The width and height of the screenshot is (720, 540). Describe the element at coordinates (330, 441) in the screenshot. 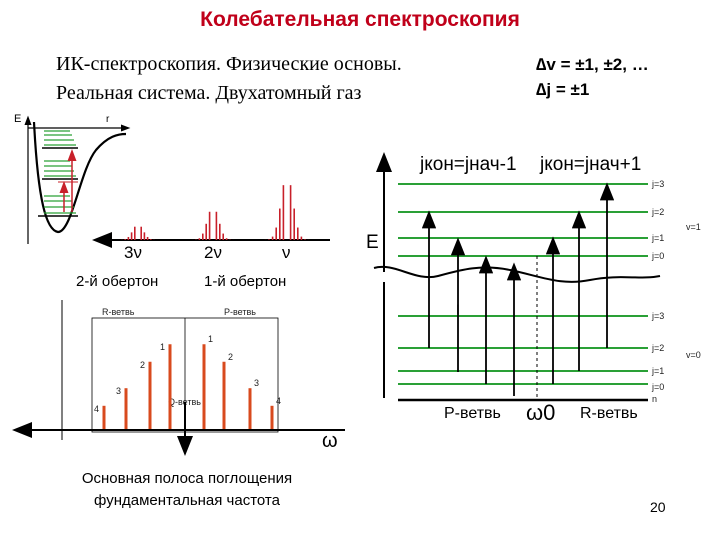

I see `label-omega: ω` at that location.